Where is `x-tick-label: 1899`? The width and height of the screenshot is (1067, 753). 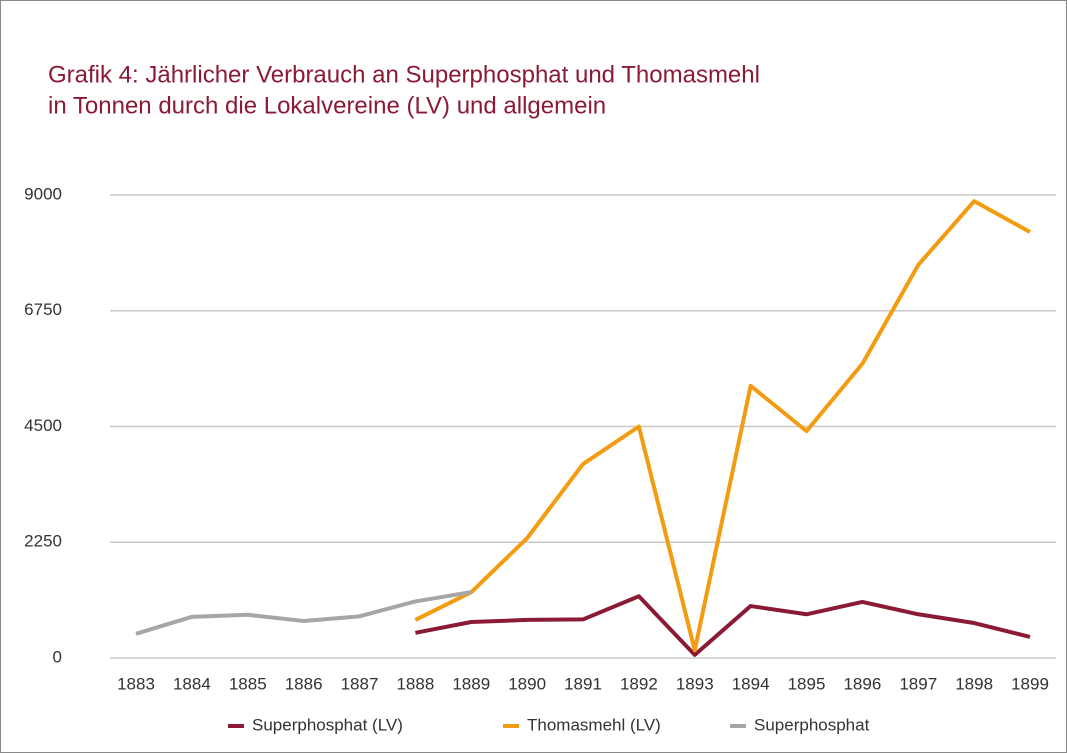
x-tick-label: 1899 is located at coordinates (1030, 683).